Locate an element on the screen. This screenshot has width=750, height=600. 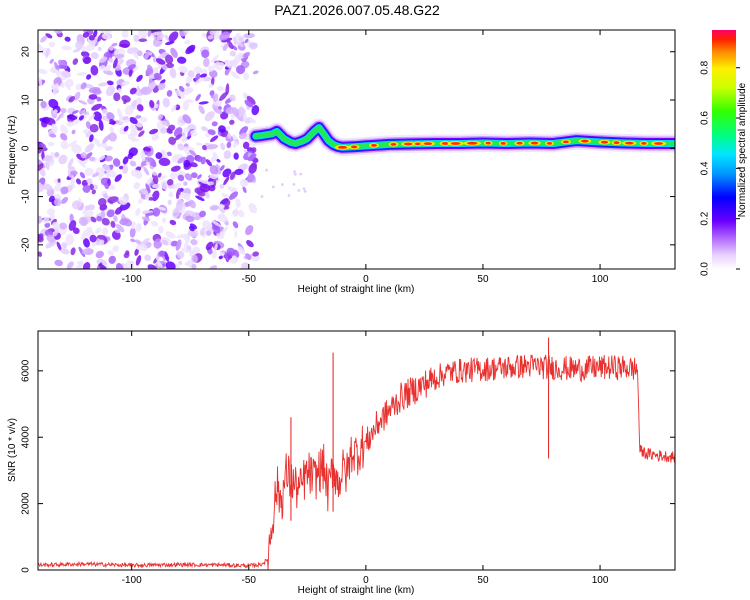
ytick-label: 6000 is located at coordinates (26, 370).